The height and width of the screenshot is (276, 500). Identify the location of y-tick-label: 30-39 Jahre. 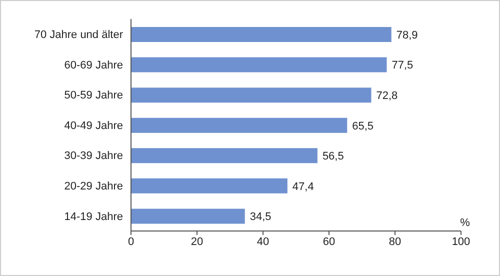
(93, 156).